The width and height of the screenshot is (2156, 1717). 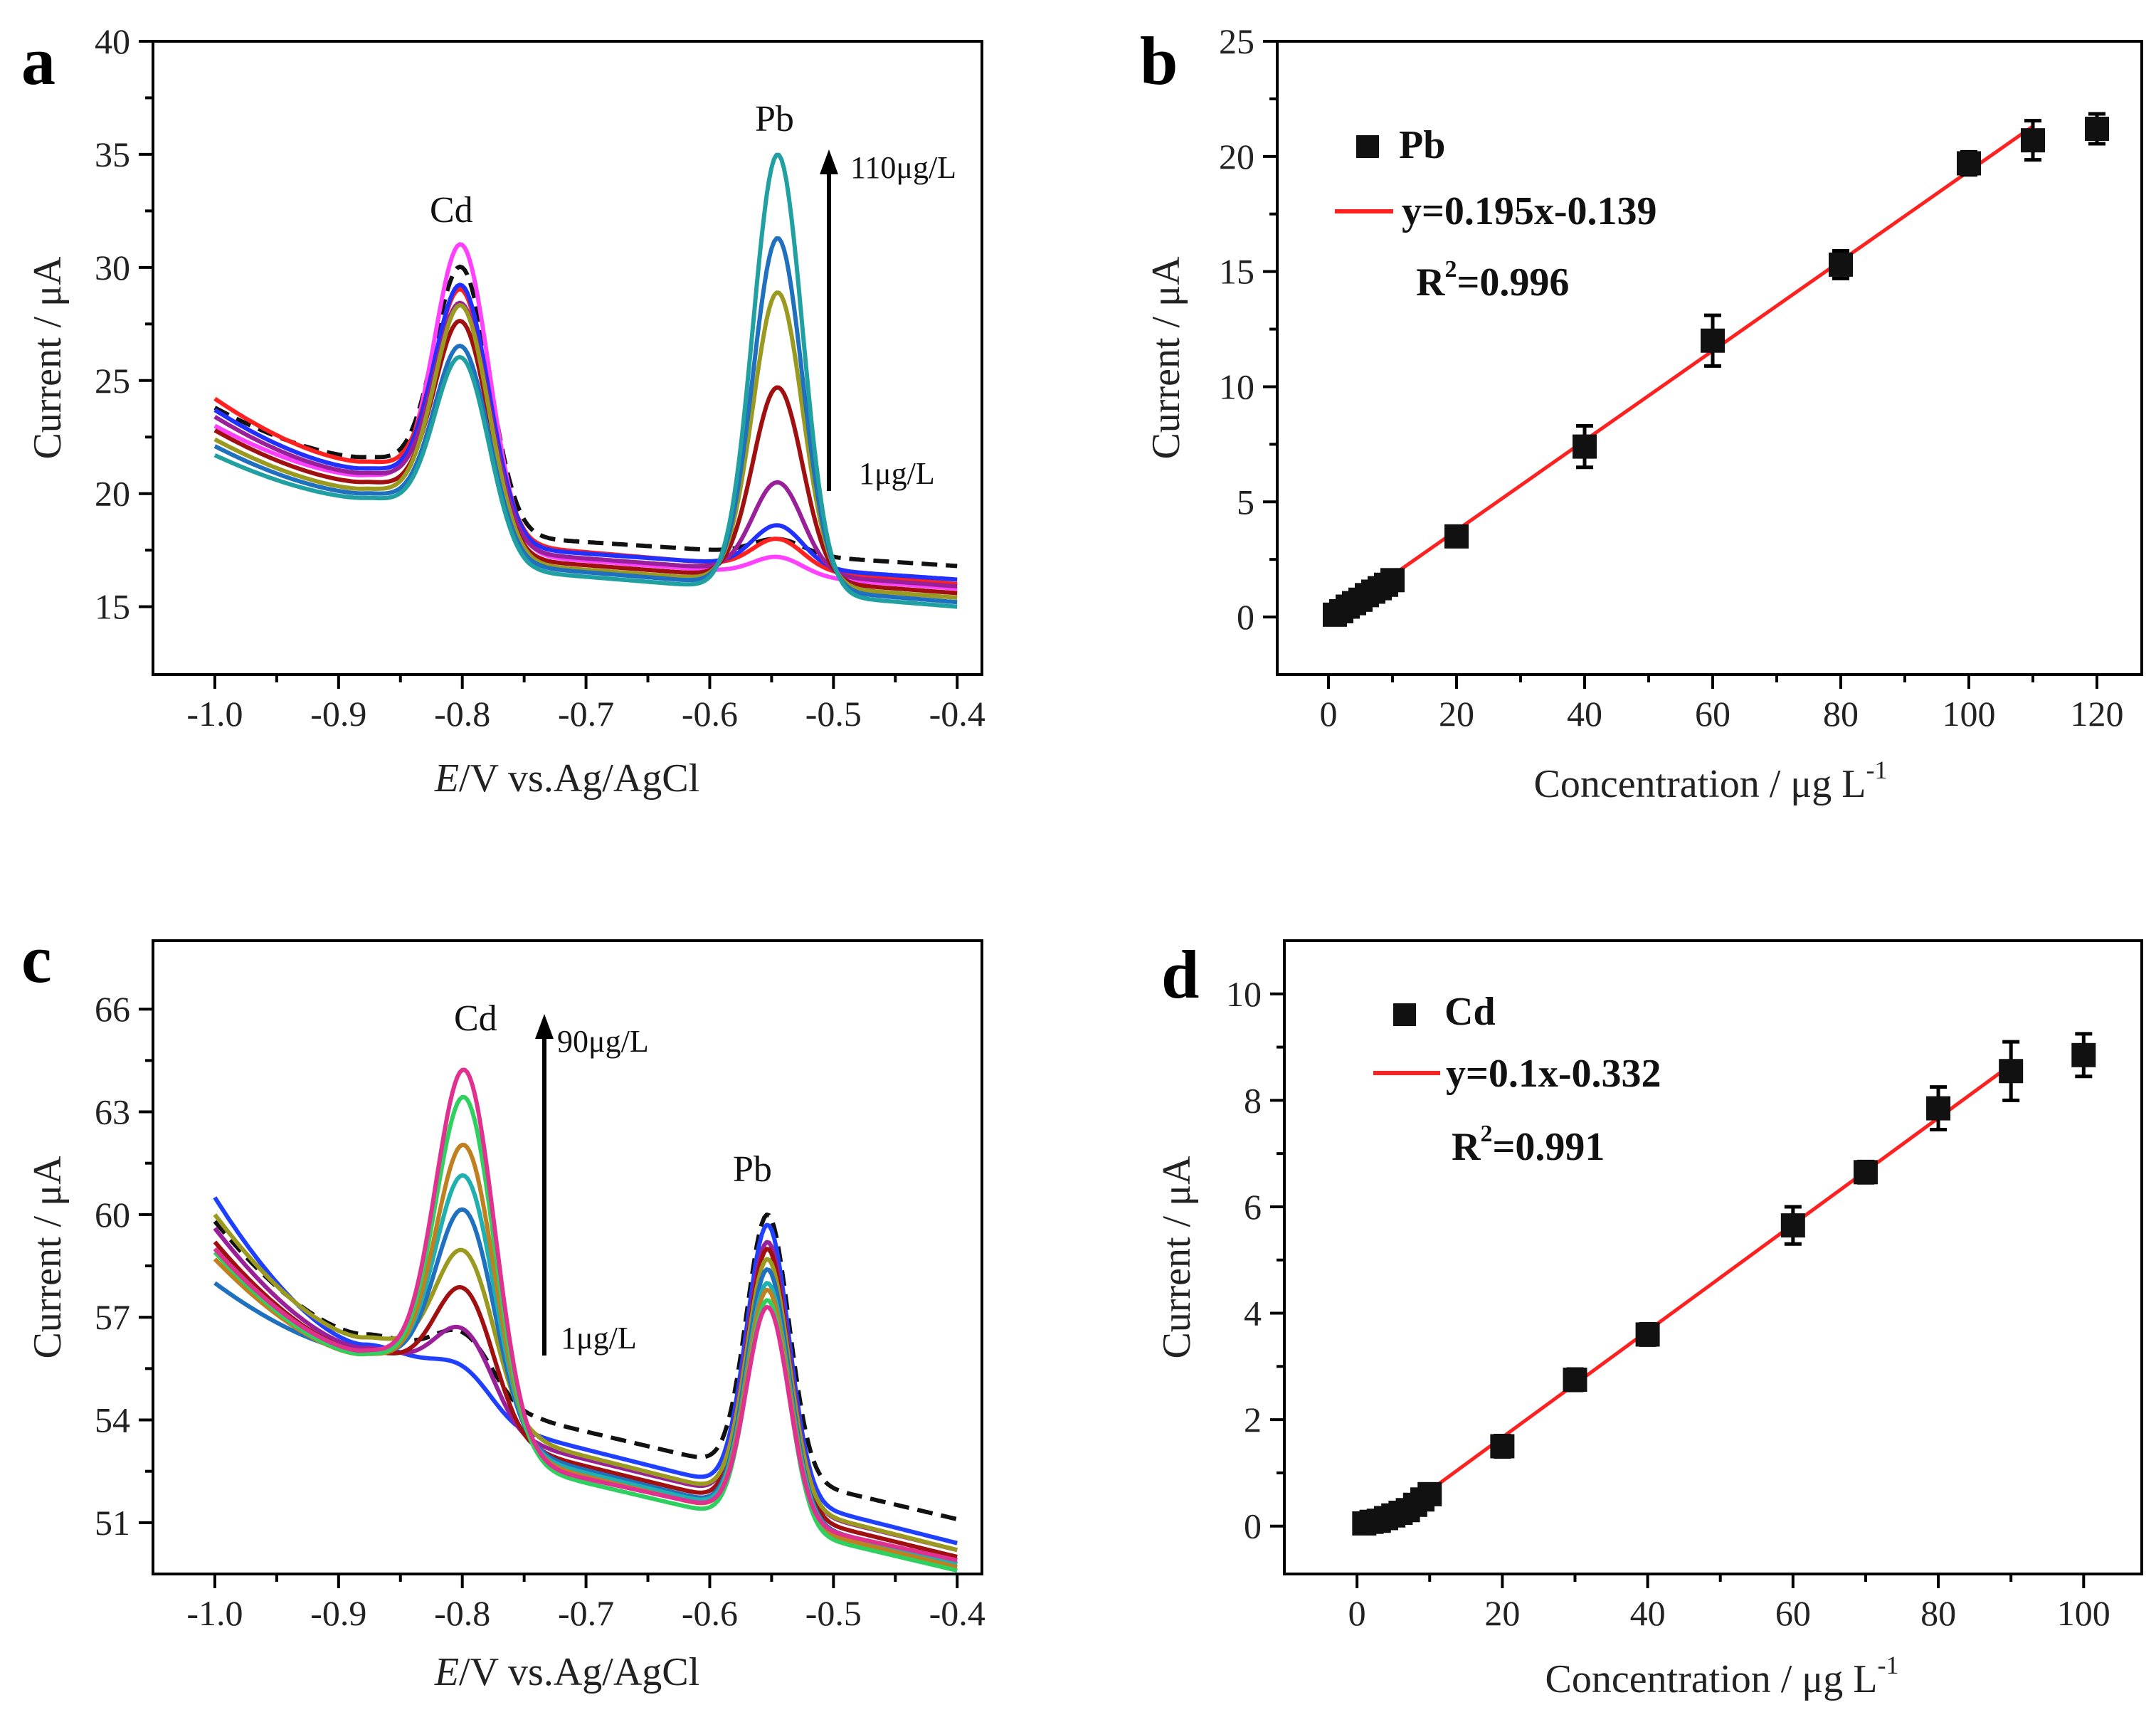 I want to click on legend-r2-b: R2=0.996, so click(x=1493, y=280).